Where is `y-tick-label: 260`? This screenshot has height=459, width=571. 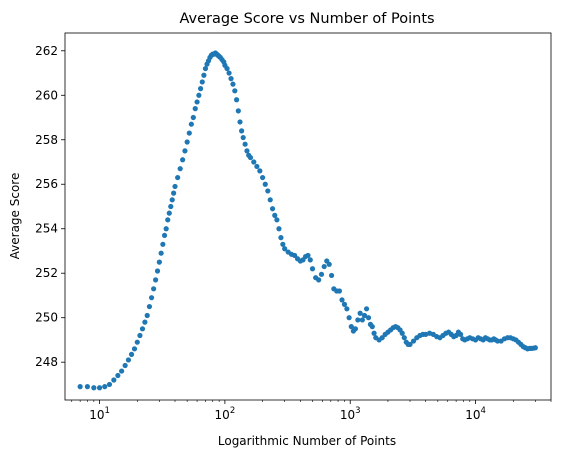 y-tick-label: 260 is located at coordinates (46, 95).